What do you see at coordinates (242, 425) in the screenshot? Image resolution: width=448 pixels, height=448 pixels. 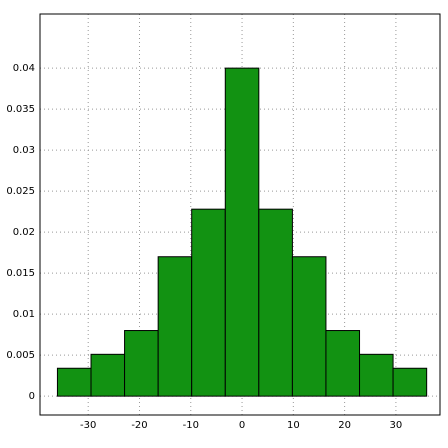 I see `x-tick-label: 0` at bounding box center [242, 425].